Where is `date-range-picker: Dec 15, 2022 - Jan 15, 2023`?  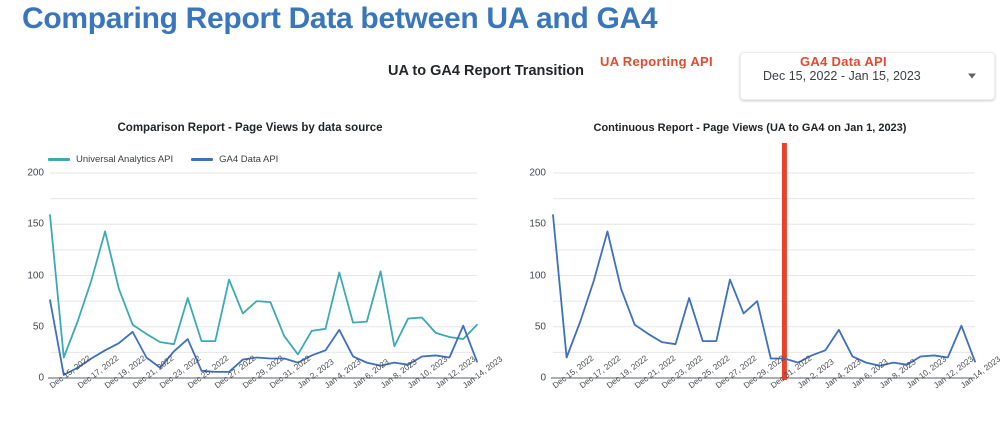 date-range-picker: Dec 15, 2022 - Jan 15, 2023 is located at coordinates (867, 76).